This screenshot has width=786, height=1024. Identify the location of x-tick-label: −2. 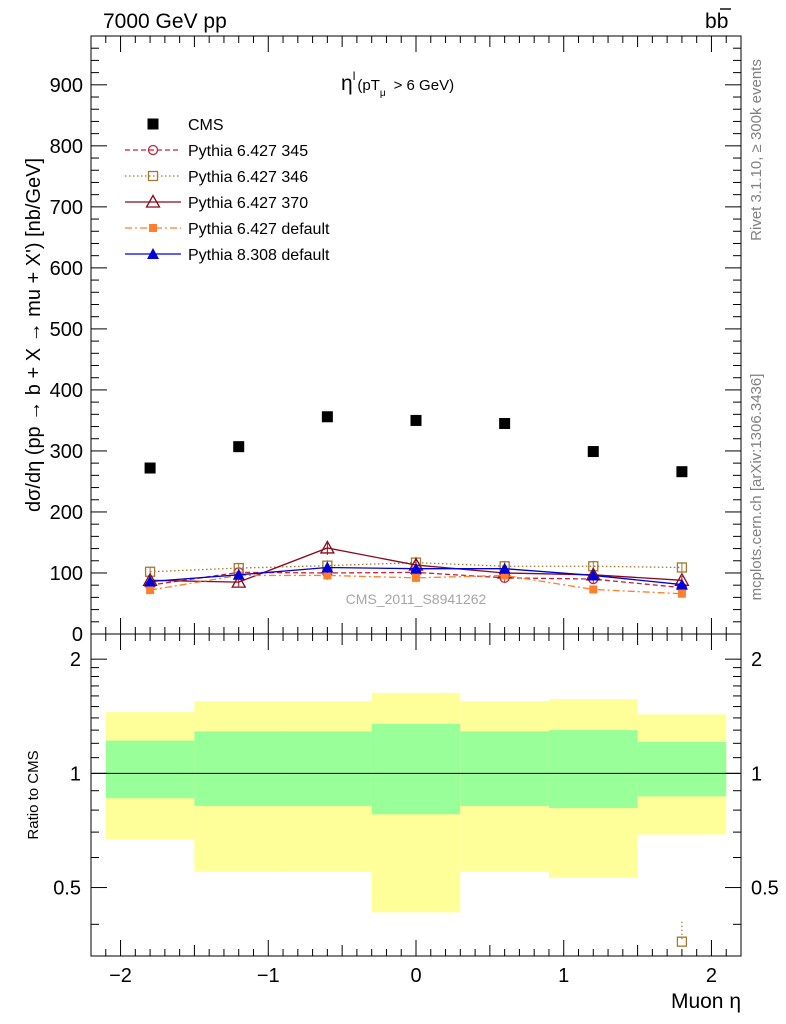
(120, 976).